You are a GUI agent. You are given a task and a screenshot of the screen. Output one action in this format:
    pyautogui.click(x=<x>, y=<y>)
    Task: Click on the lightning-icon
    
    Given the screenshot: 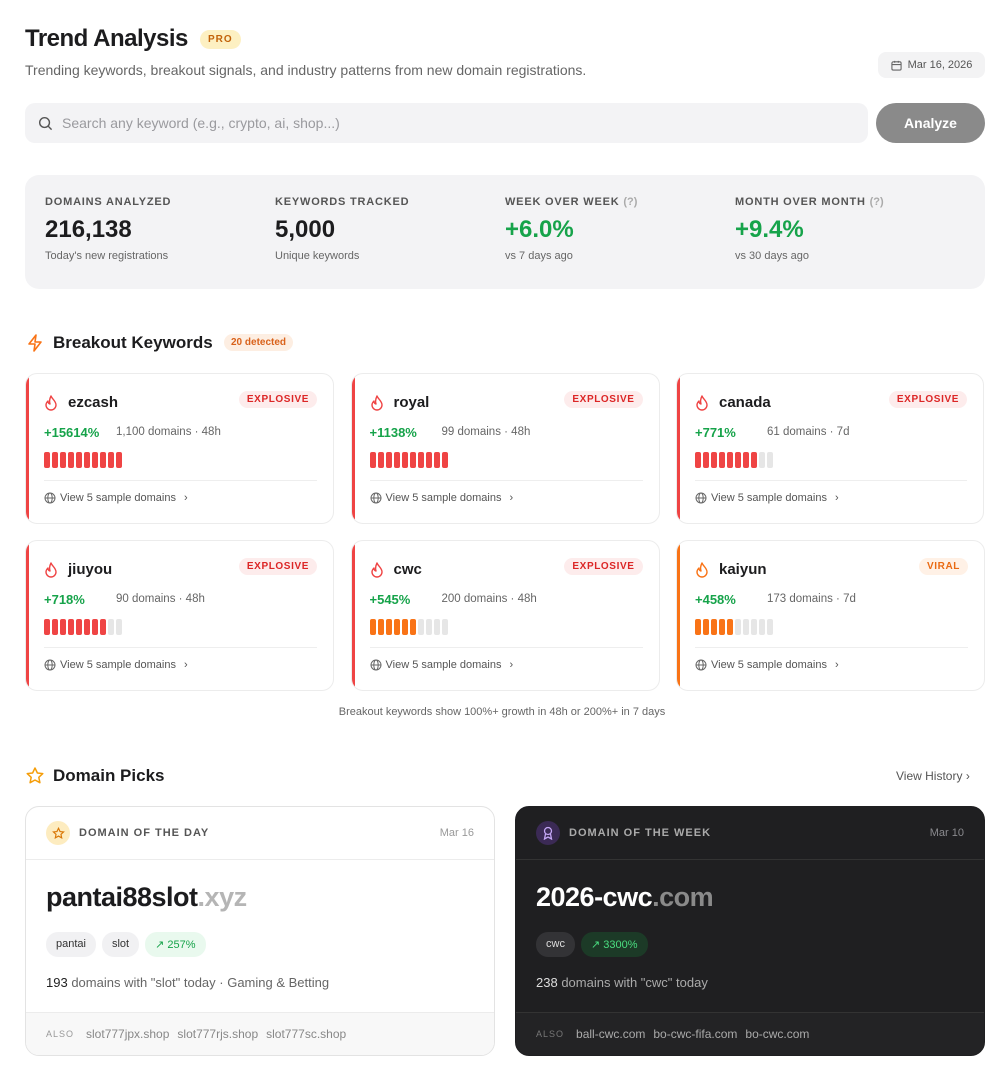 What is the action you would take?
    pyautogui.click(x=35, y=343)
    